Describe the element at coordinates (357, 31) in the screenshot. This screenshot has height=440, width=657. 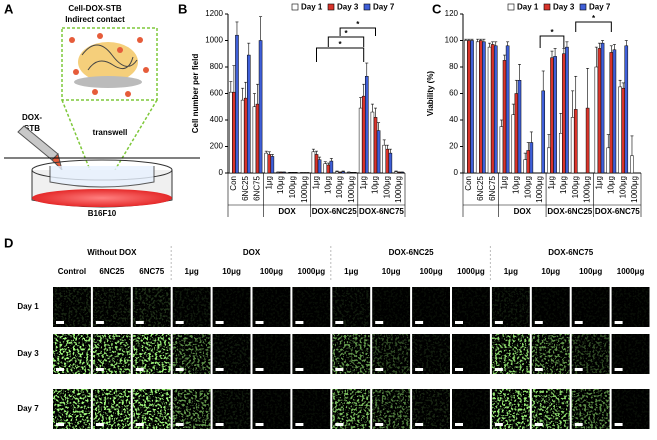
I see `significance-bracket` at that location.